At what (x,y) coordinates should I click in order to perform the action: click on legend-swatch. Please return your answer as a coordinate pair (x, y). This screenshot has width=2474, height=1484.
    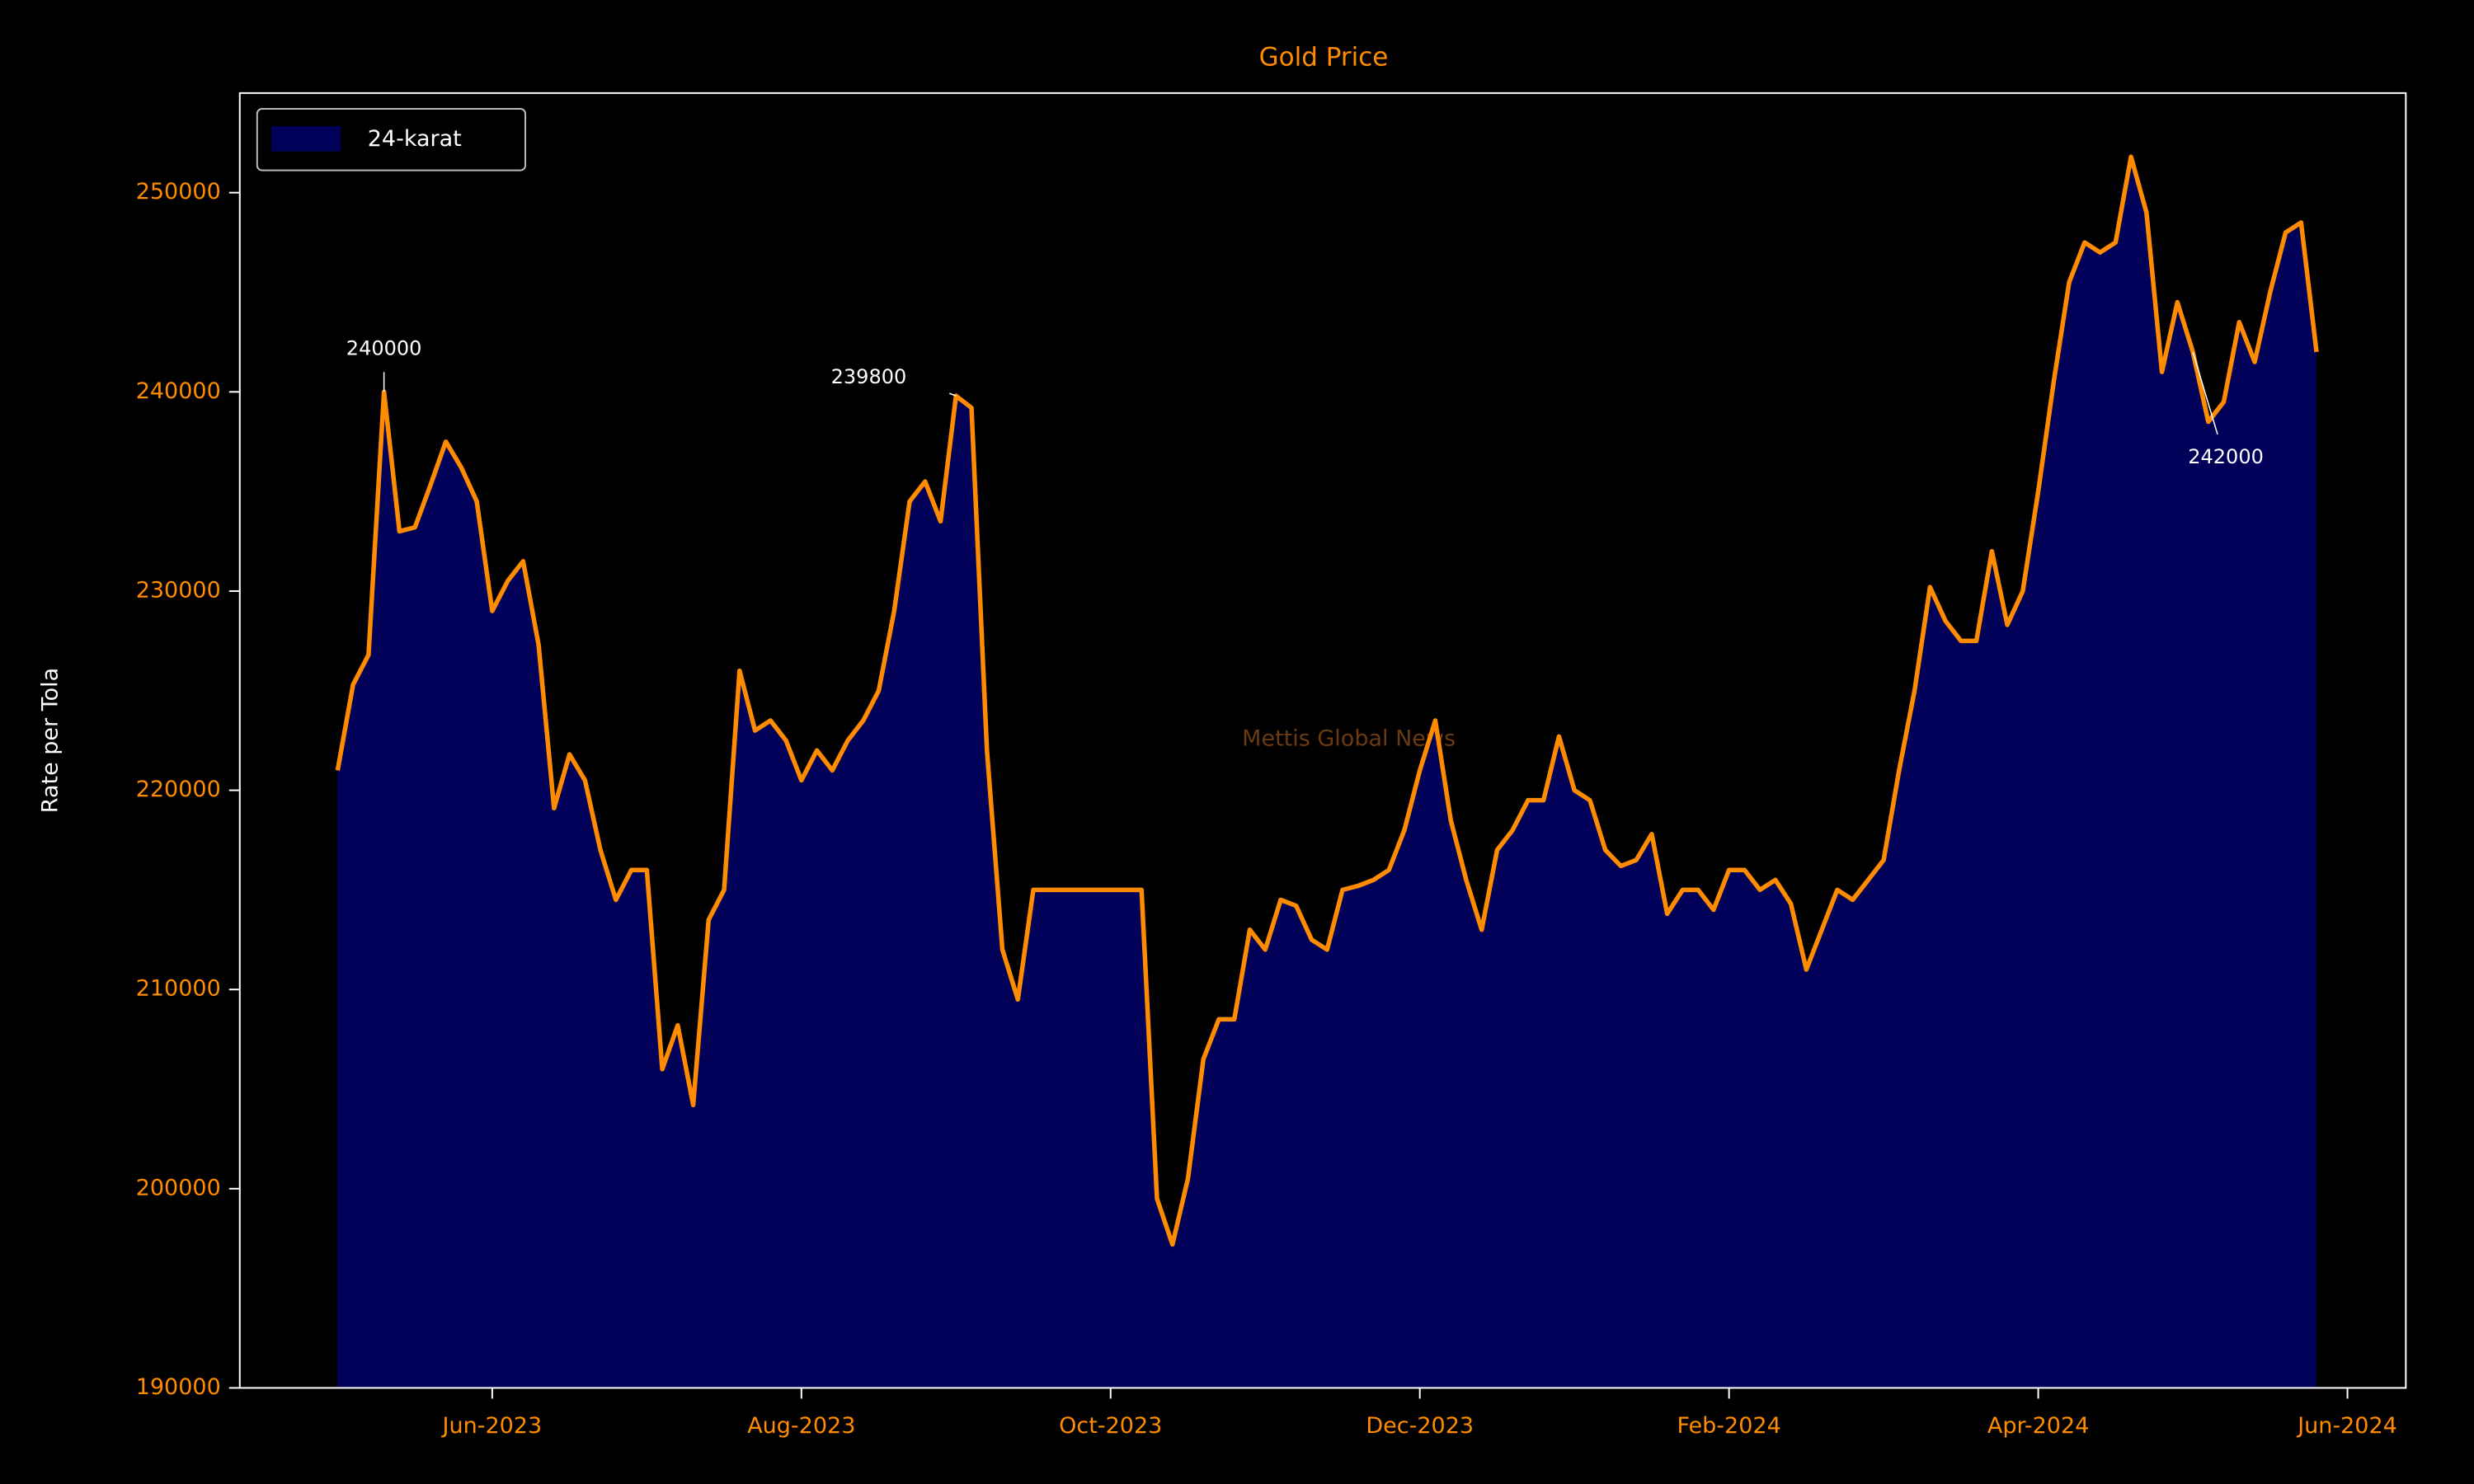
    Looking at the image, I should click on (306, 139).